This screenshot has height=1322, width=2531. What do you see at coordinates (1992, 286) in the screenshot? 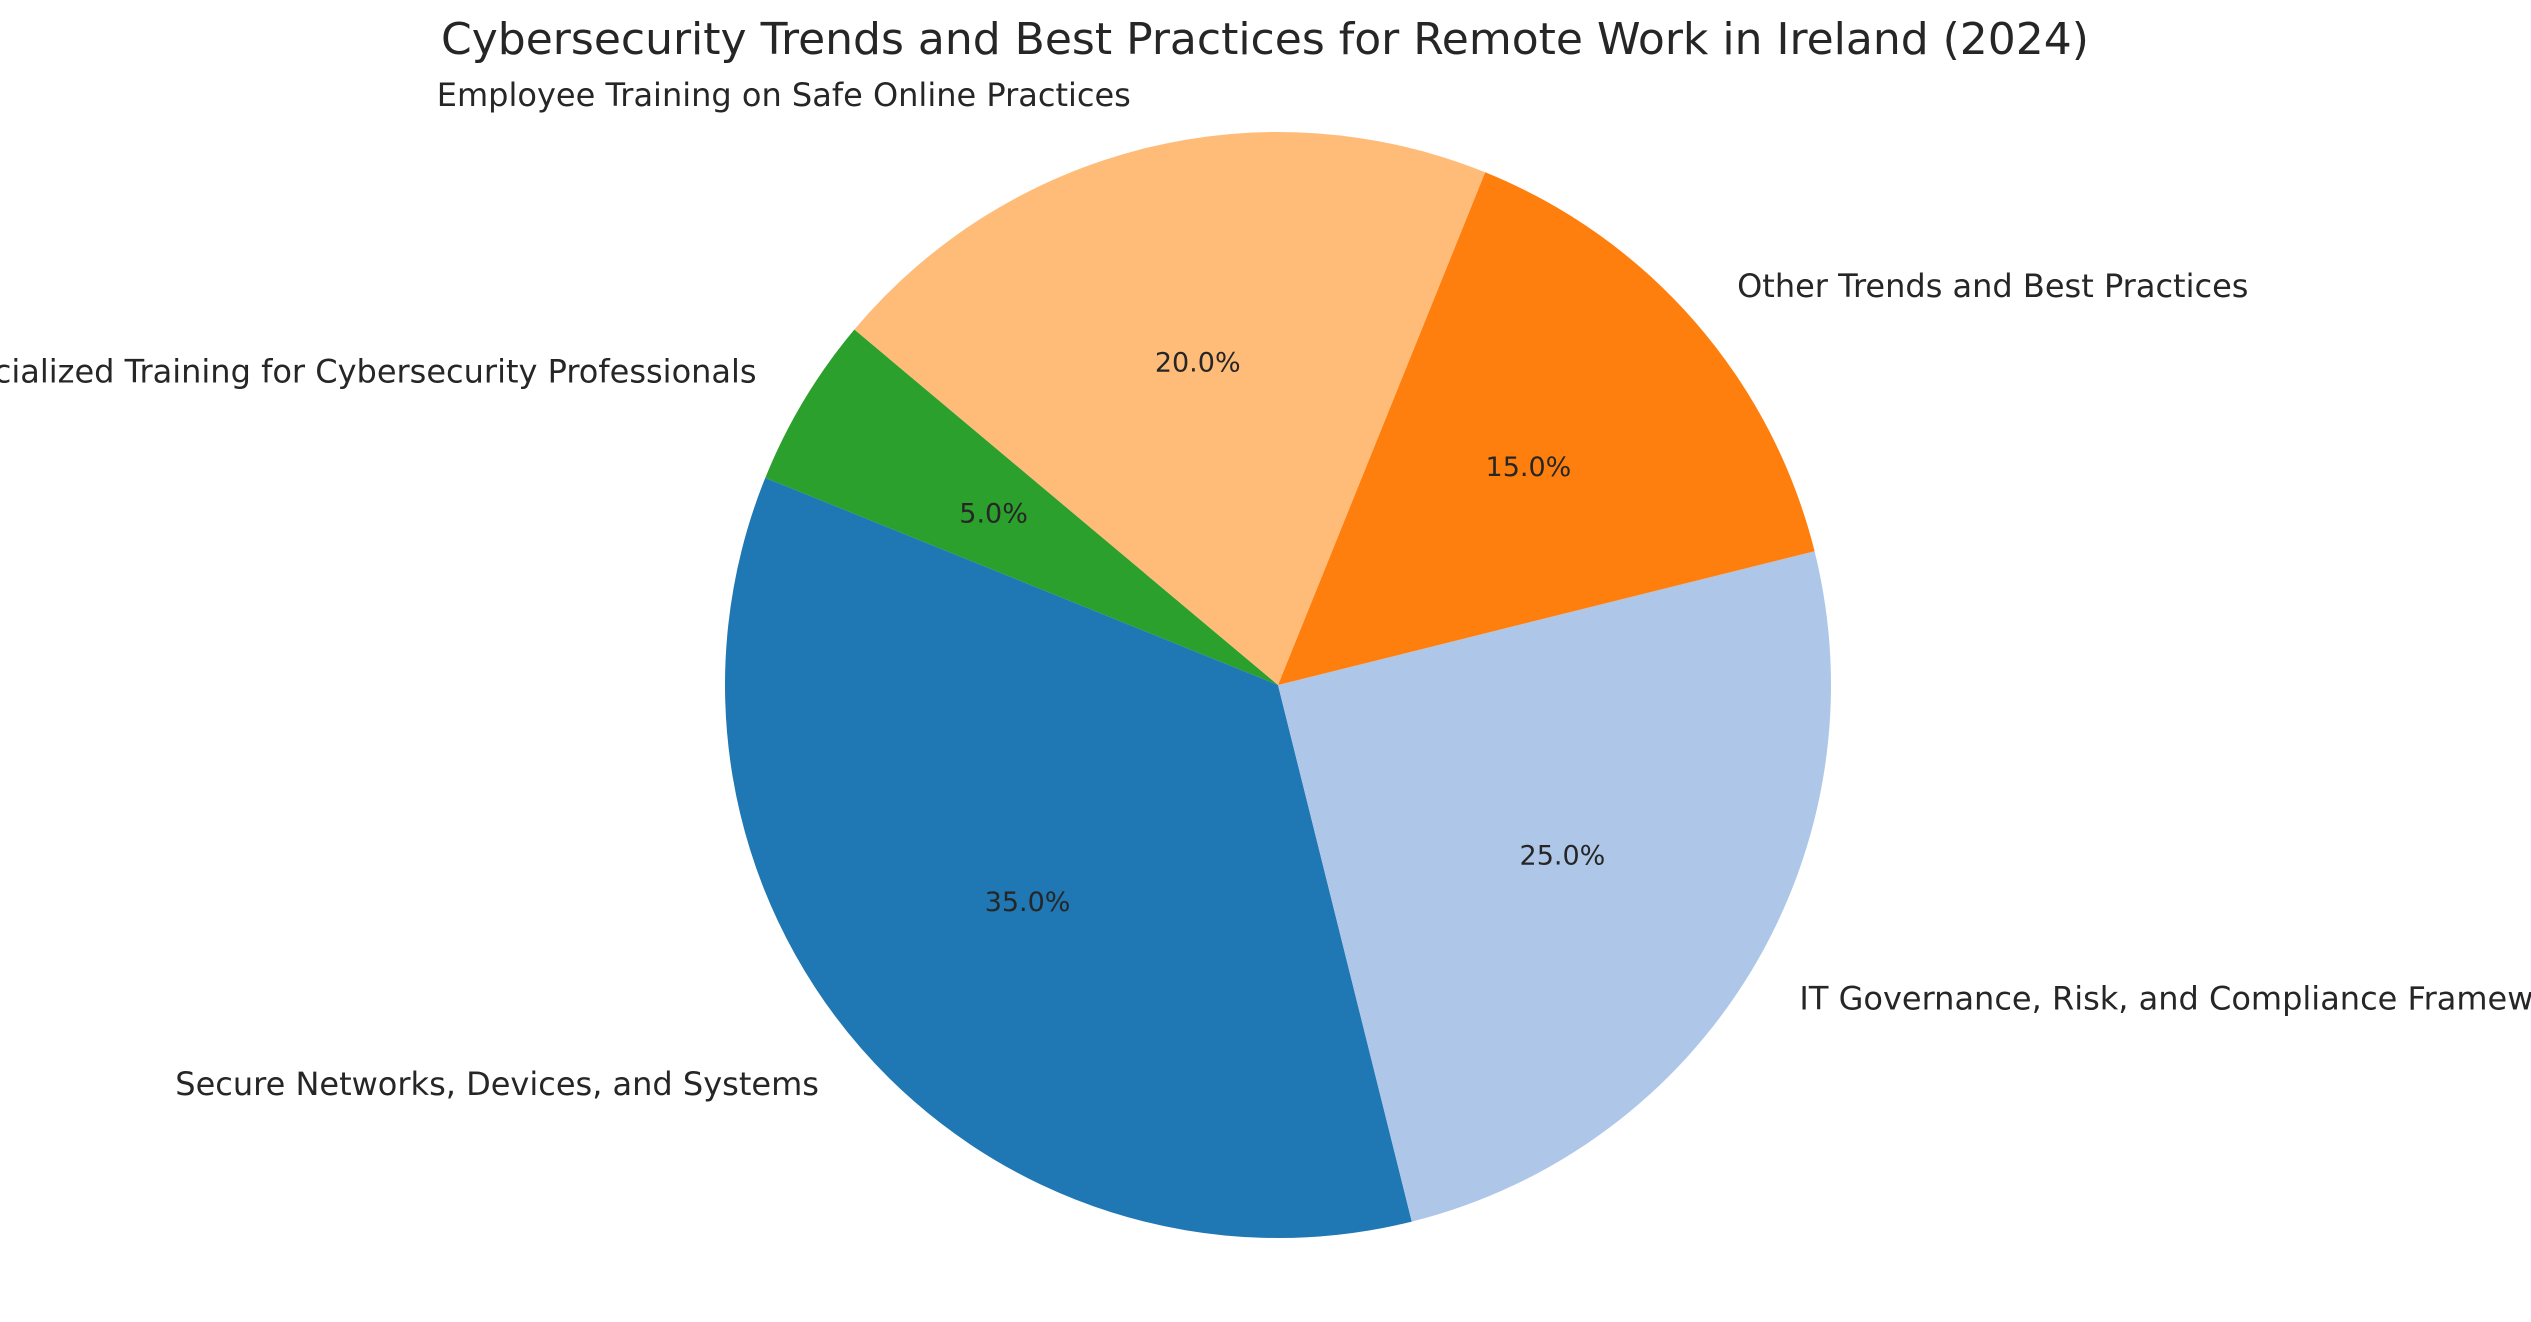
I see `category-label-other-trends-and-best-practices: Other Trends and Best Practices` at bounding box center [1992, 286].